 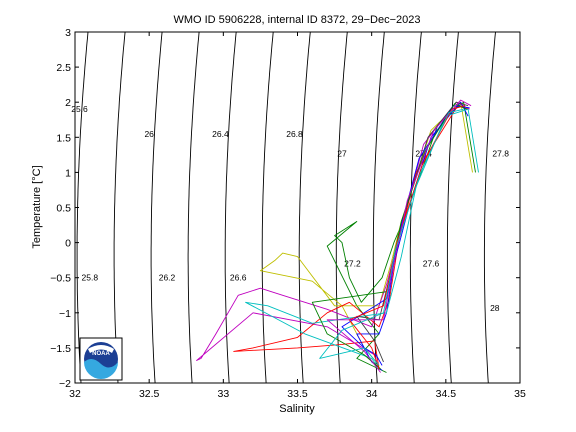 I want to click on x-tick-label: 35, so click(x=520, y=394).